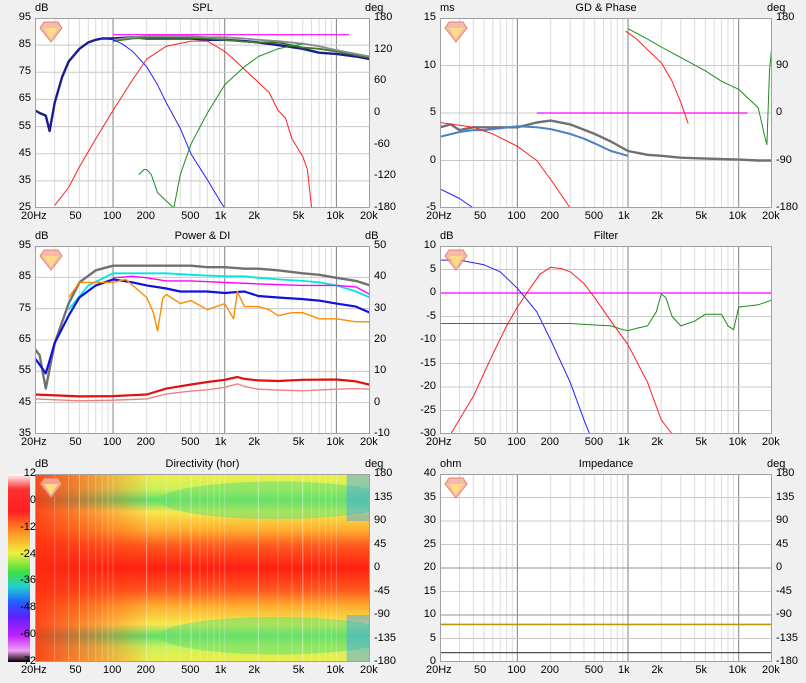 This screenshot has height=683, width=806. I want to click on spl-y2tick: -120, so click(385, 175).